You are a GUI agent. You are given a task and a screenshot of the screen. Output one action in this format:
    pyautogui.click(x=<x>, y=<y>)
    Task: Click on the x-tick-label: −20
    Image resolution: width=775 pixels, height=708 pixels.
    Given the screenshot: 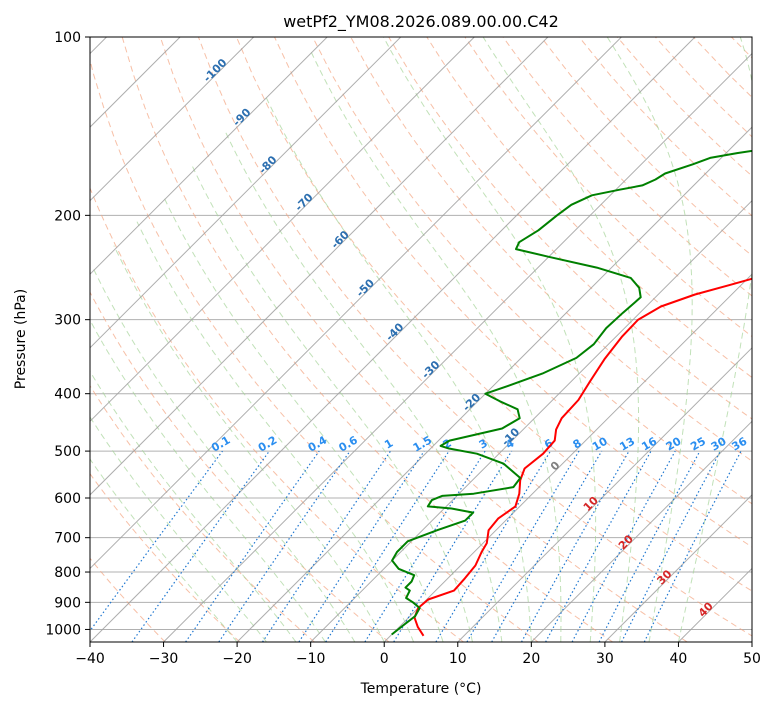 What is the action you would take?
    pyautogui.click(x=237, y=659)
    